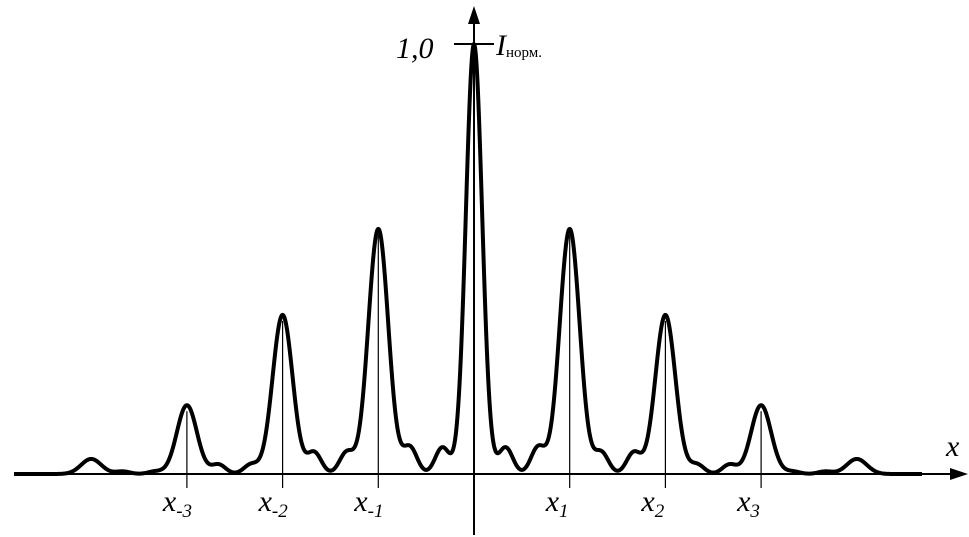 Image resolution: width=969 pixels, height=537 pixels. Describe the element at coordinates (518, 45) in the screenshot. I see `y-axis-label: Iнорм.` at that location.